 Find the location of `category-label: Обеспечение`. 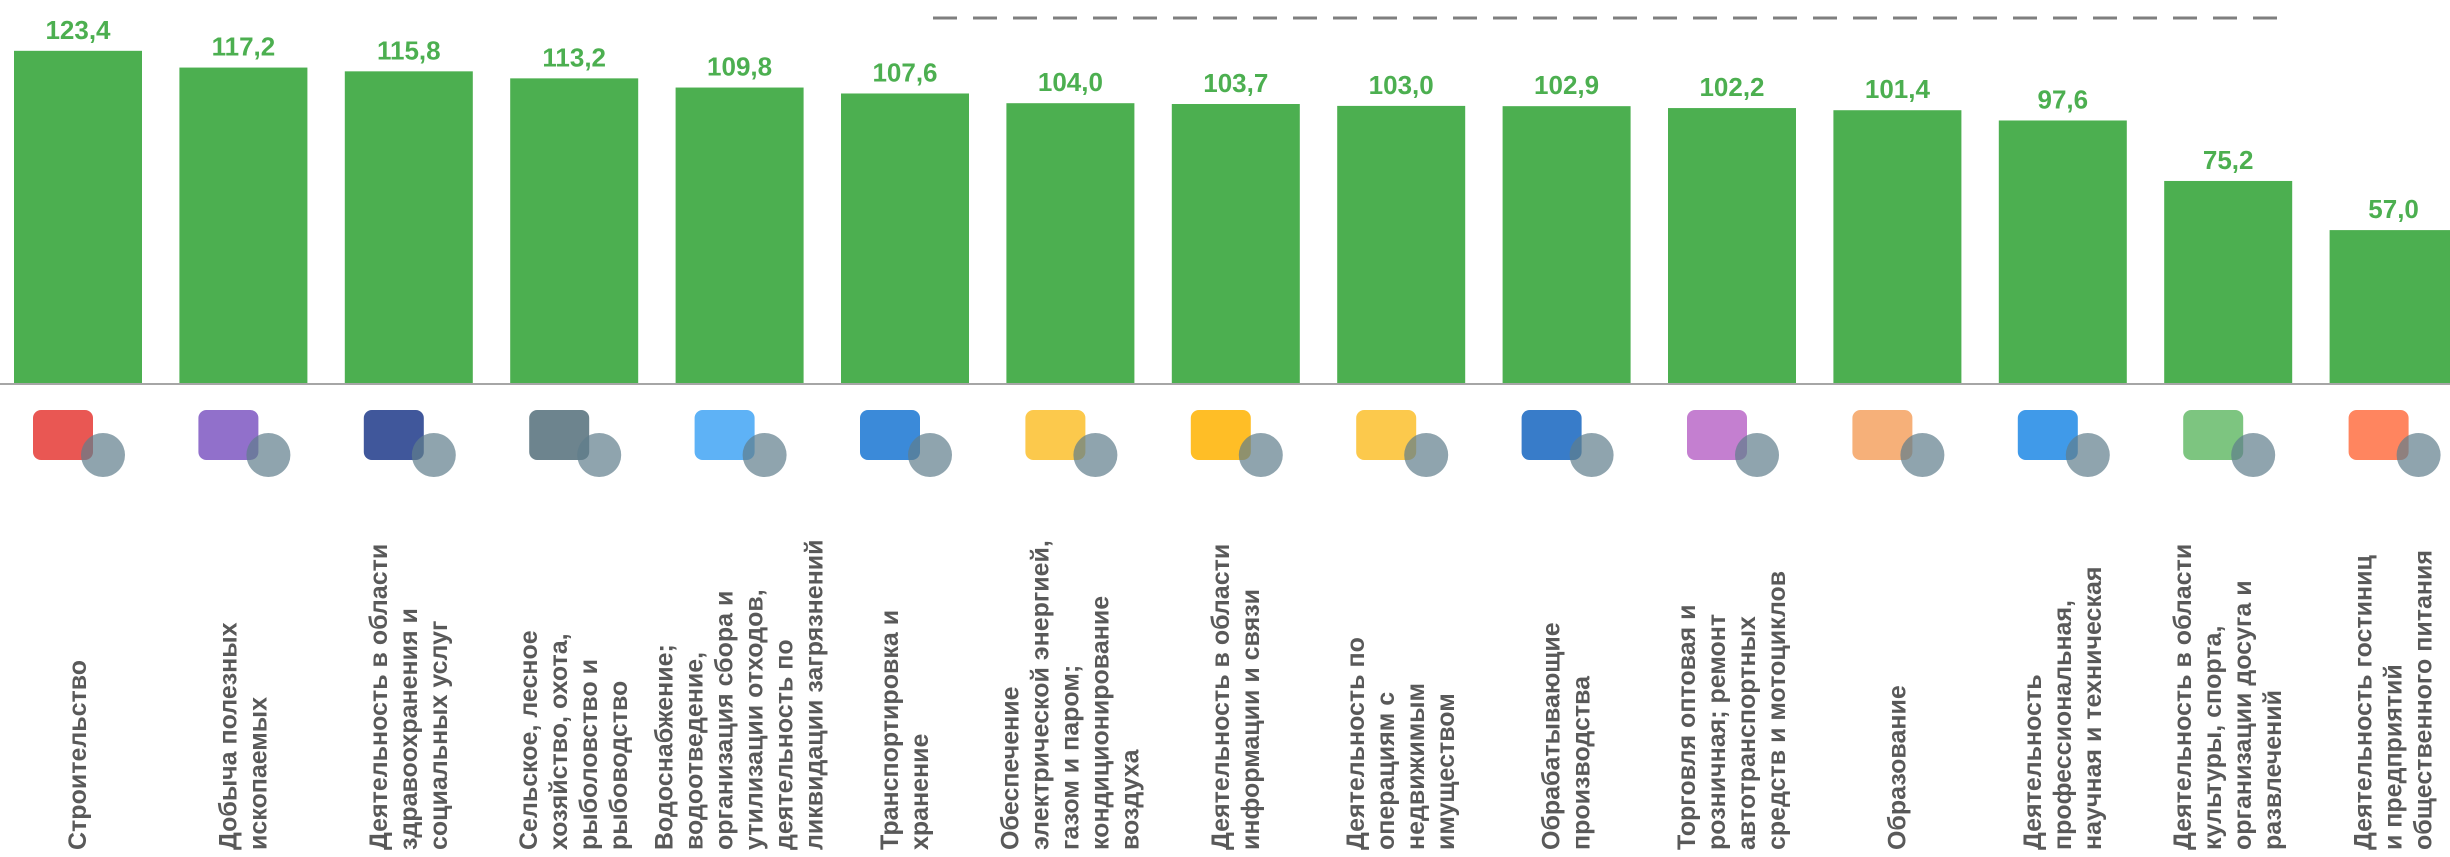

category-label: Обеспечение is located at coordinates (1010, 768).